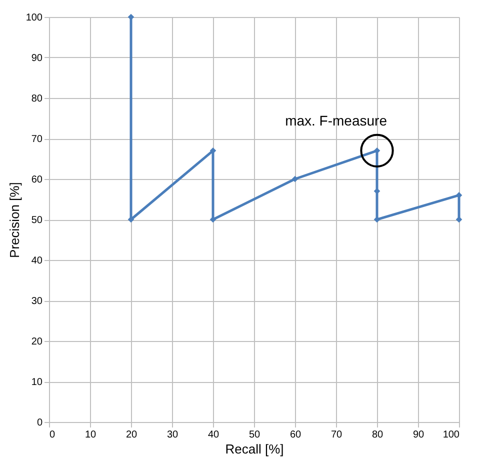 The height and width of the screenshot is (465, 485). I want to click on y-tick-label: 60, so click(37, 180).